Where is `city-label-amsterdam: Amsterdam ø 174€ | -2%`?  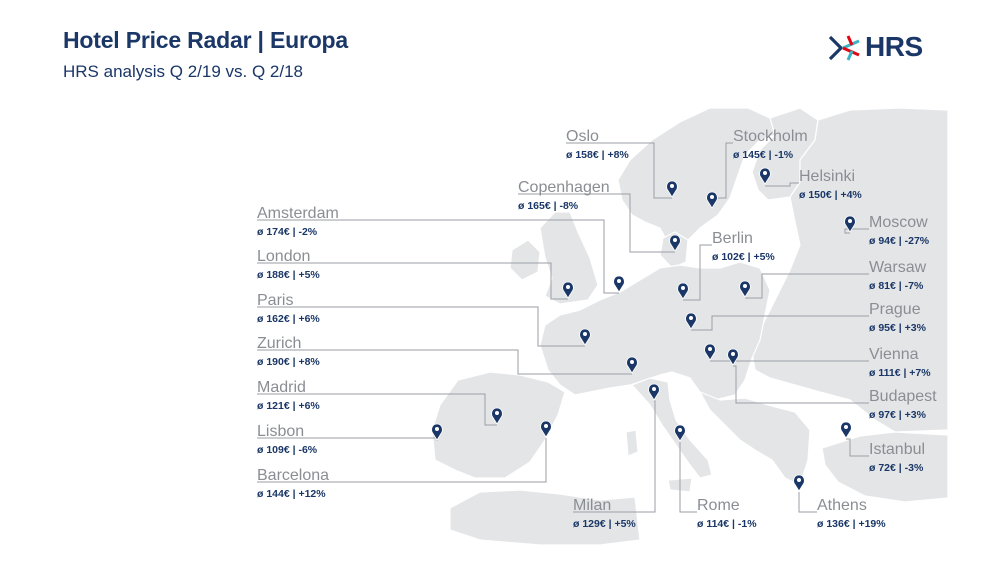 city-label-amsterdam: Amsterdam ø 174€ | -2% is located at coordinates (298, 222).